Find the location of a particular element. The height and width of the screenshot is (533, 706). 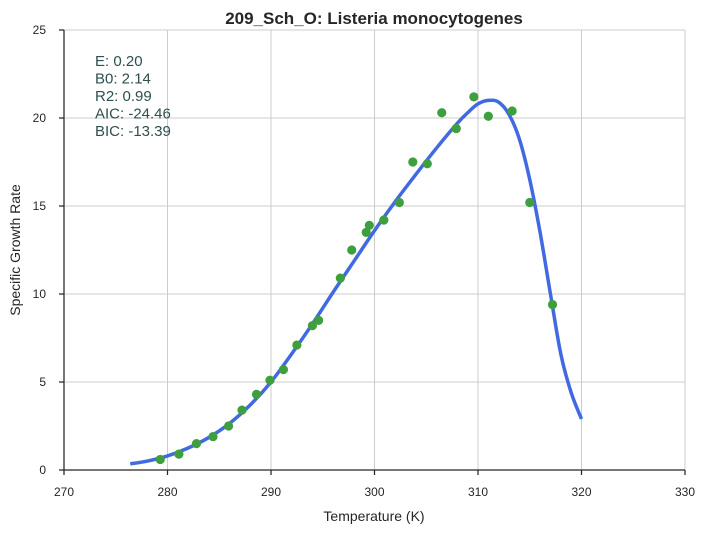

x-tick-label: 330 is located at coordinates (685, 492).